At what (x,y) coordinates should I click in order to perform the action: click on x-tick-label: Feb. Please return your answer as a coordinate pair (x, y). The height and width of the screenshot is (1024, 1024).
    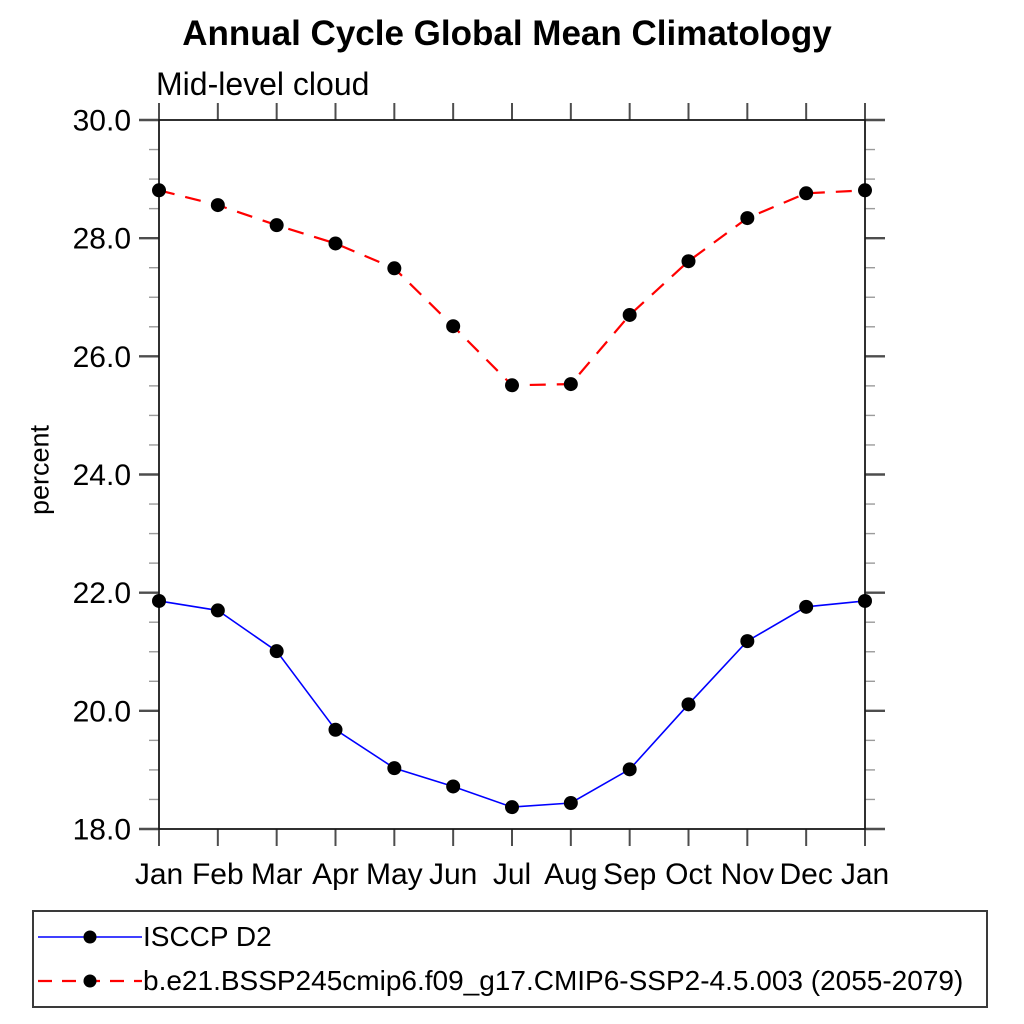
    Looking at the image, I should click on (218, 874).